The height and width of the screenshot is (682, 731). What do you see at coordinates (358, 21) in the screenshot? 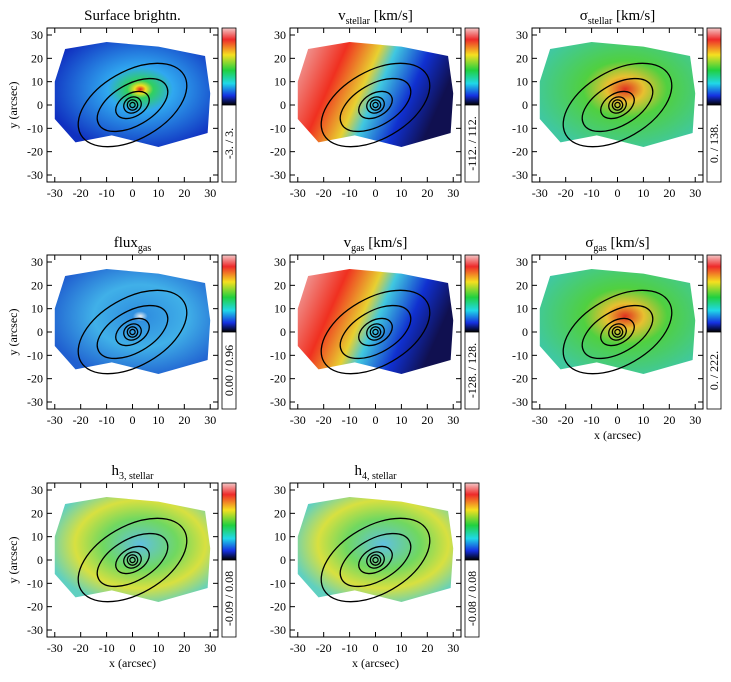
I see `title-sub: stellar` at bounding box center [358, 21].